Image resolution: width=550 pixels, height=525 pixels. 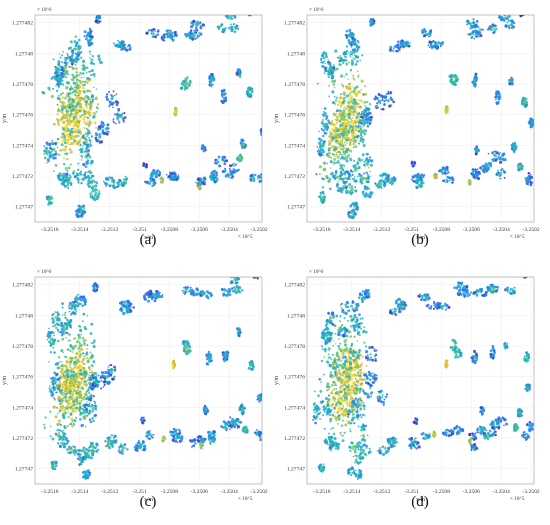 I want to click on y-tick-label: 1.27747, so click(x=296, y=208).